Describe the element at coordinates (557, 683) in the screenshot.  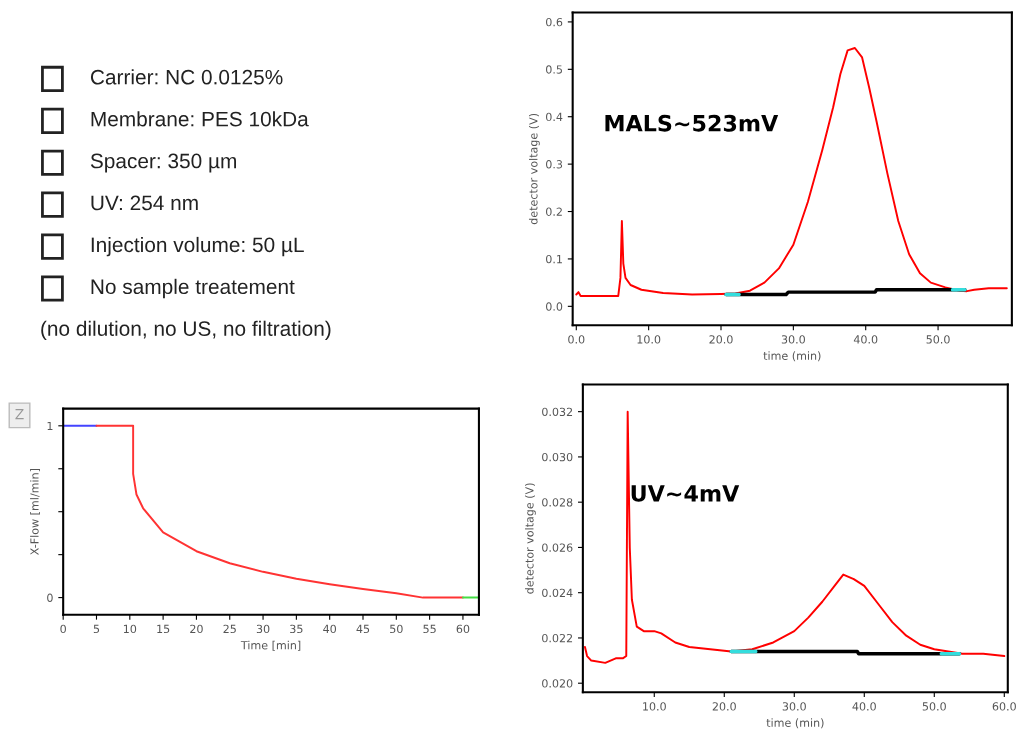
I see `y-tick-label: 0.020` at that location.